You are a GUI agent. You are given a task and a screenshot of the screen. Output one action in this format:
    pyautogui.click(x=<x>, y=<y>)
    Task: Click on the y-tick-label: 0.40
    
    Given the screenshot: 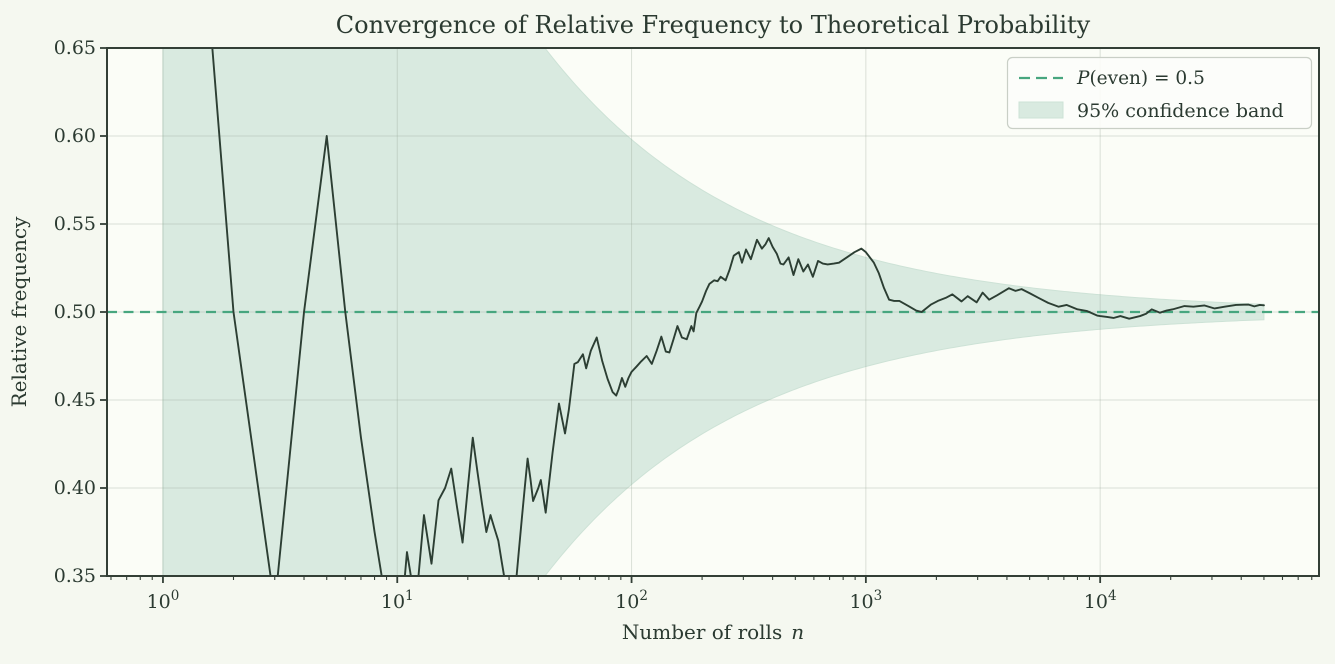 What is the action you would take?
    pyautogui.click(x=75, y=488)
    